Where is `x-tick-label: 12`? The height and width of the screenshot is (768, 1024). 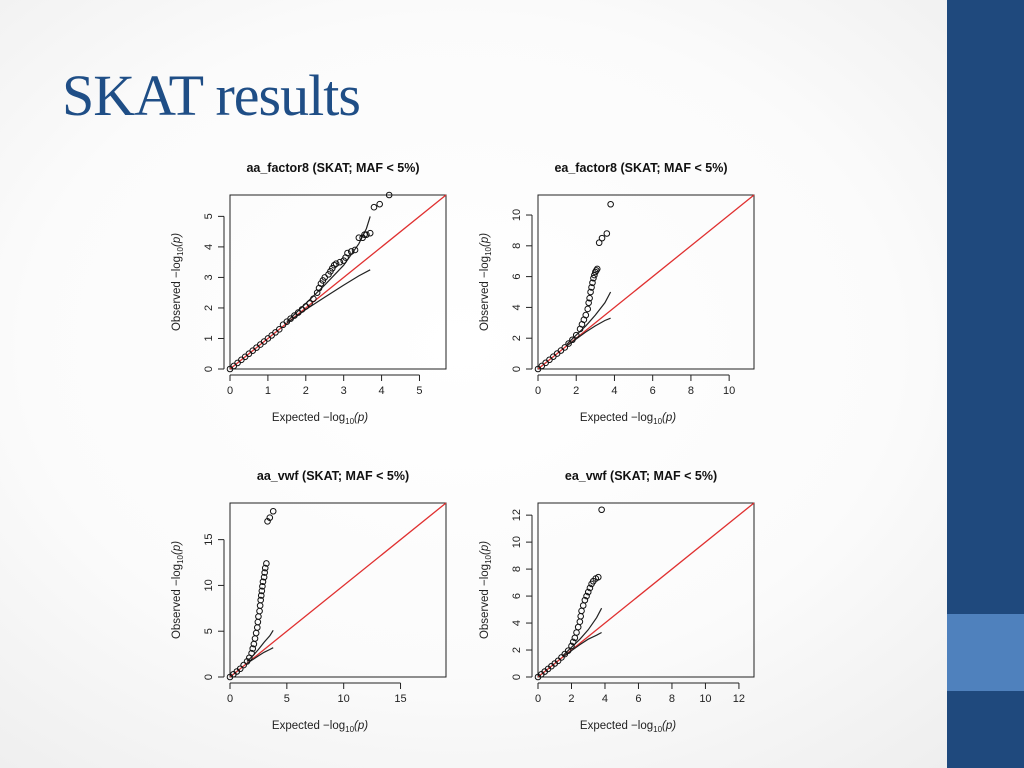
x-tick-label: 12 is located at coordinates (739, 699).